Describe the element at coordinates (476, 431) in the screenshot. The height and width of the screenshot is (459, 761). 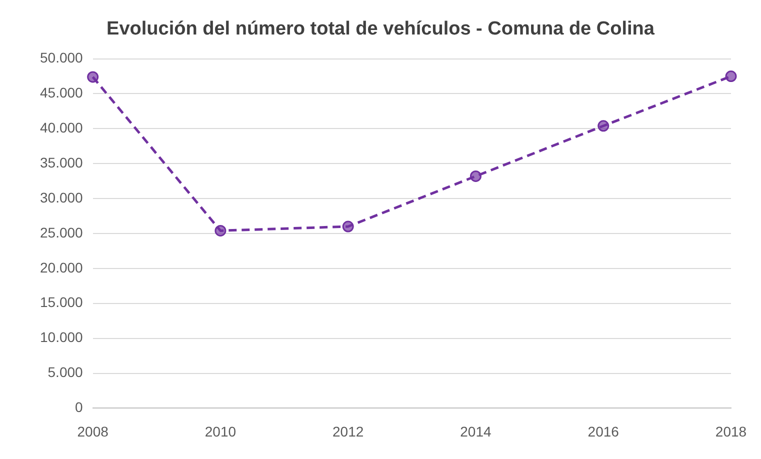
I see `x-tick-label: 2014` at that location.